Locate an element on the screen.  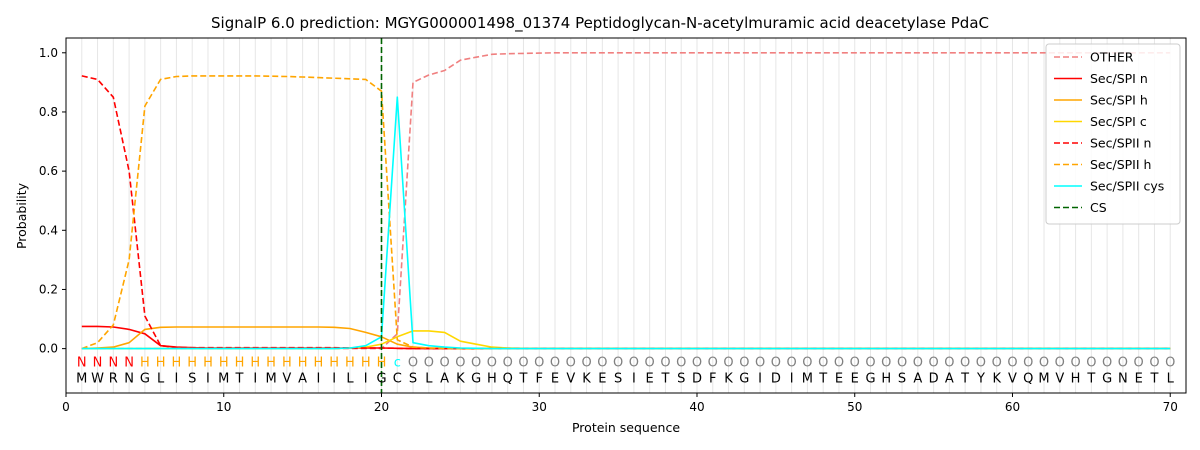
legend-entry: Sec/SPII h is located at coordinates (1120, 164).